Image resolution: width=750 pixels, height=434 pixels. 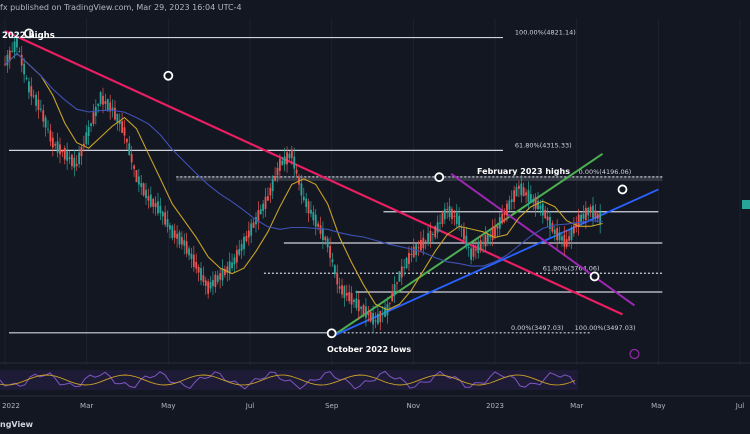 What do you see at coordinates (332, 406) in the screenshot?
I see `x-tick-label: Sep` at bounding box center [332, 406].